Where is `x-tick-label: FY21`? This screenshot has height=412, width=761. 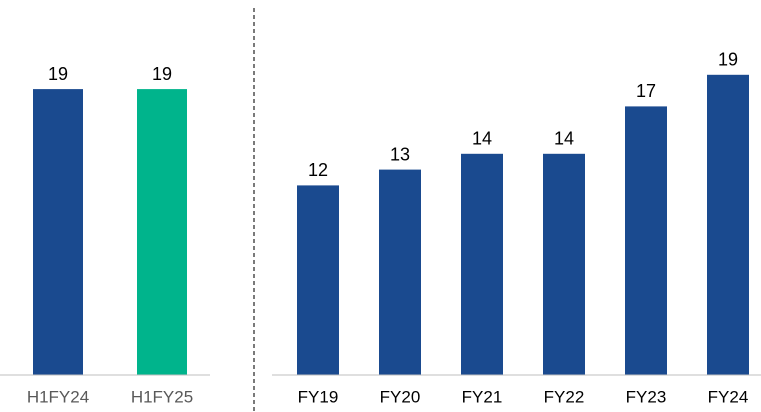 x-tick-label: FY21 is located at coordinates (482, 396).